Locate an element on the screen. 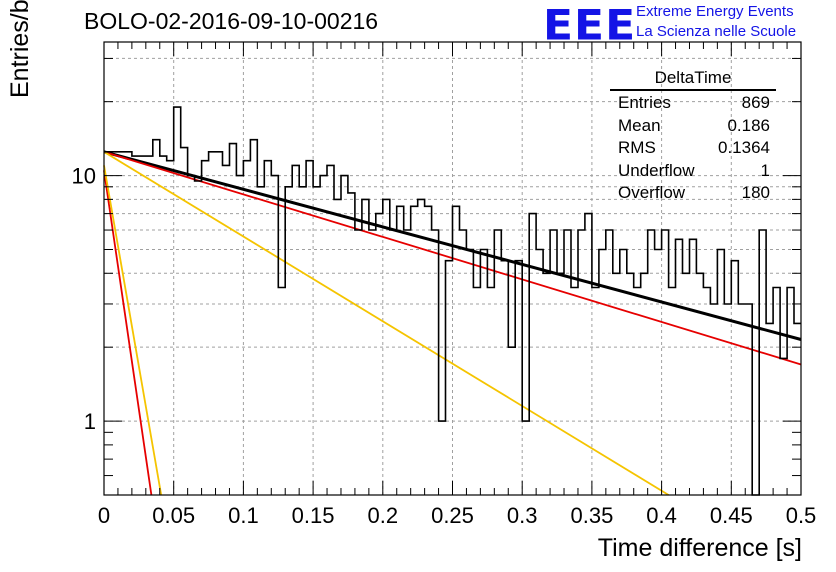  stat-label: Mean is located at coordinates (639, 125).